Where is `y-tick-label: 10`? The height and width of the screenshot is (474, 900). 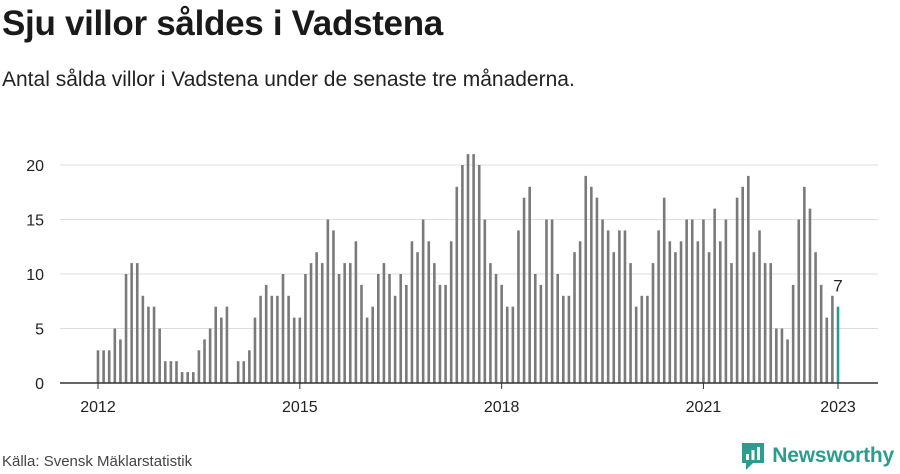 y-tick-label: 10 is located at coordinates (35, 275).